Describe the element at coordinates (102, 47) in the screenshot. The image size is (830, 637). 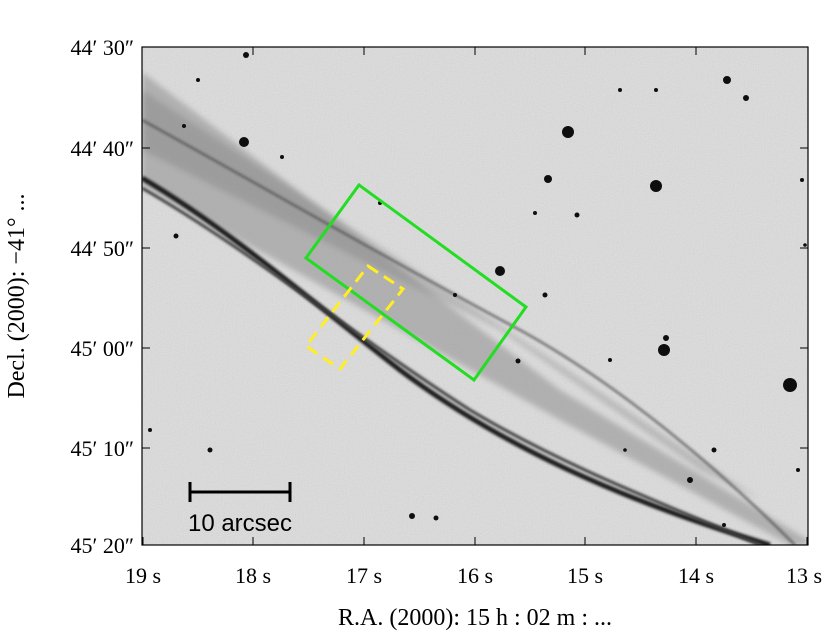
I see `y-tick-label: 44′ 30″` at that location.